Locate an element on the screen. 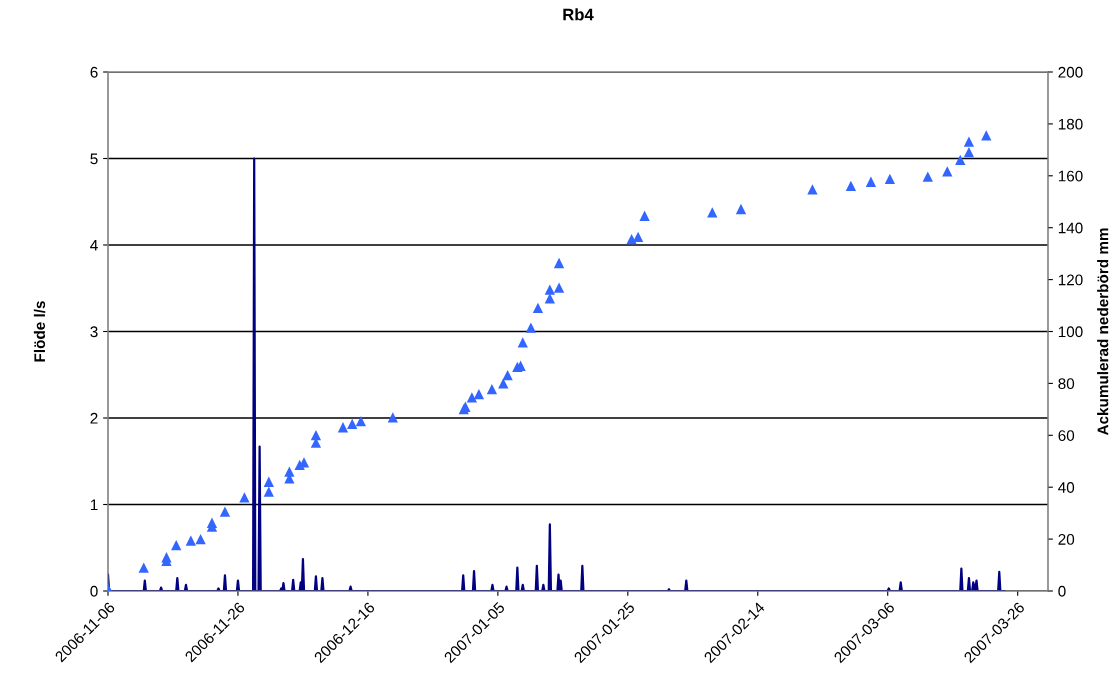 The height and width of the screenshot is (677, 1114). y2-axis-title: Ackumulerad nederbörd mm is located at coordinates (1103, 332).